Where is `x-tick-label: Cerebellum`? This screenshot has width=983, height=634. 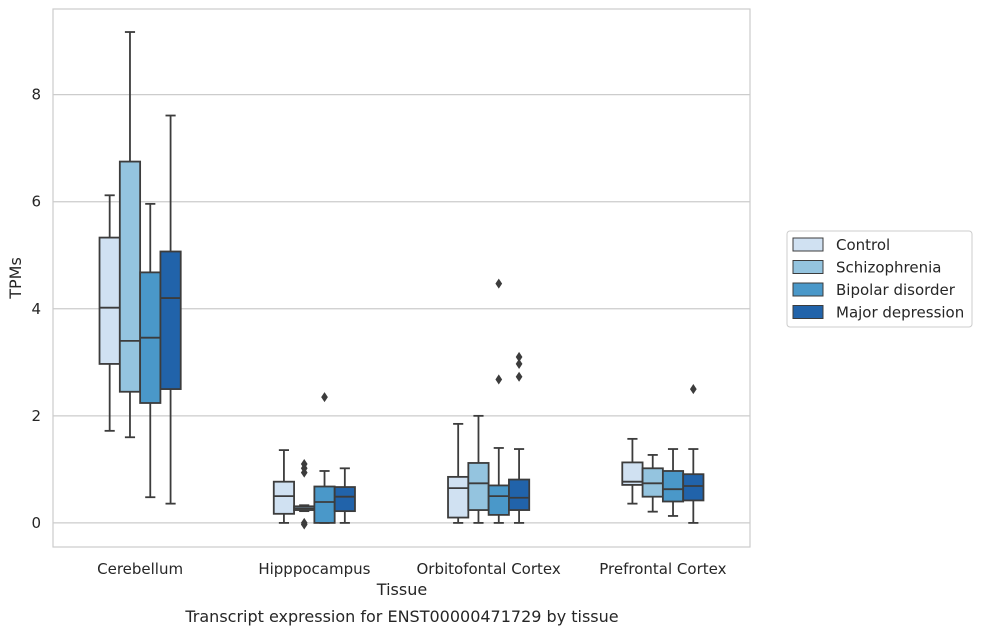
x-tick-label: Cerebellum is located at coordinates (140, 569).